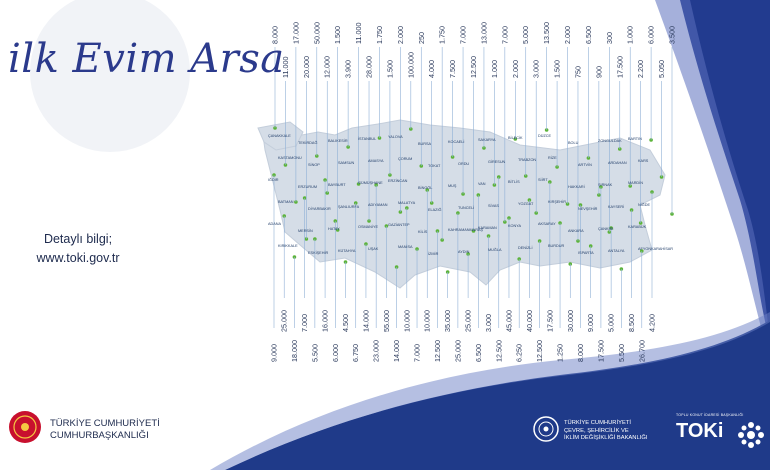 The height and width of the screenshot is (470, 770). I want to click on info-block: Detaylı bilgi; www.toki.gov.tr, so click(78, 249).